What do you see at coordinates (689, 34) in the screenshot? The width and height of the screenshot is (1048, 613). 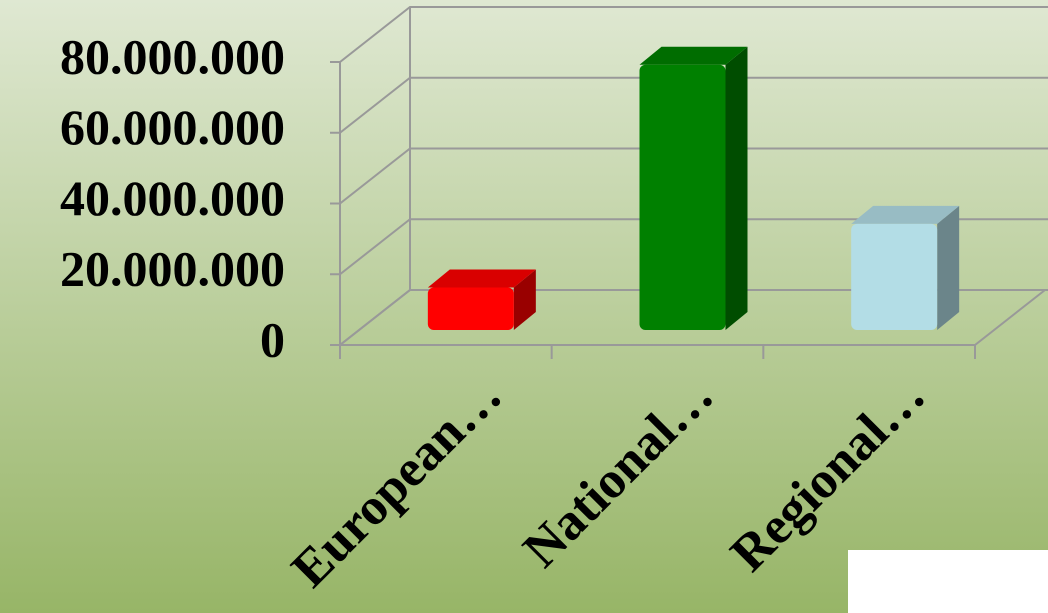 I see `grid-line` at bounding box center [689, 34].